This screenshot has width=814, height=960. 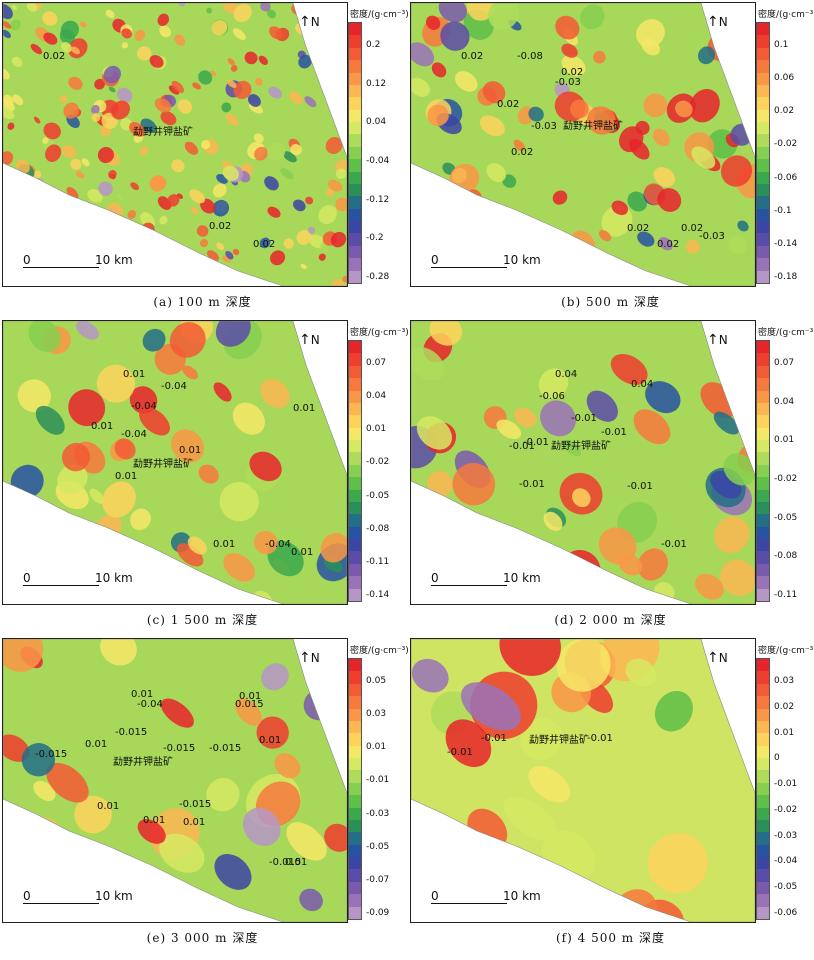 I want to click on scale-zero: 0, so click(x=435, y=260).